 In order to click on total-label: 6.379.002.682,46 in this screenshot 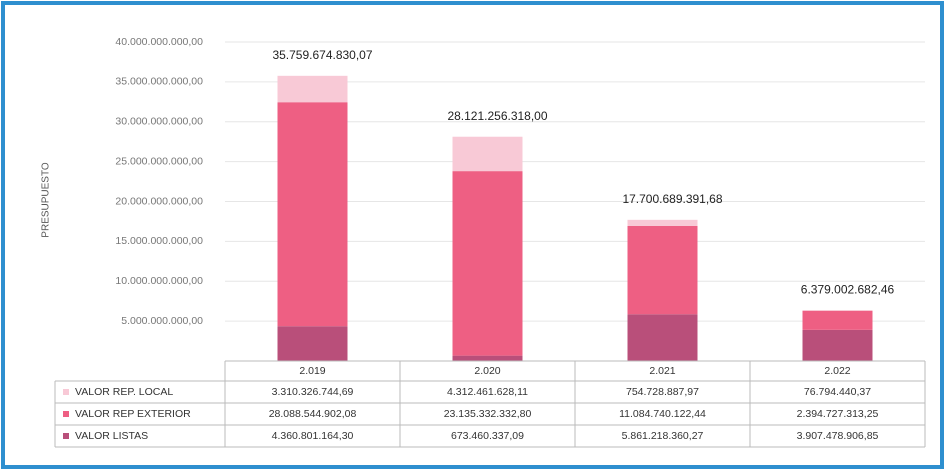, I will do `click(848, 289)`.